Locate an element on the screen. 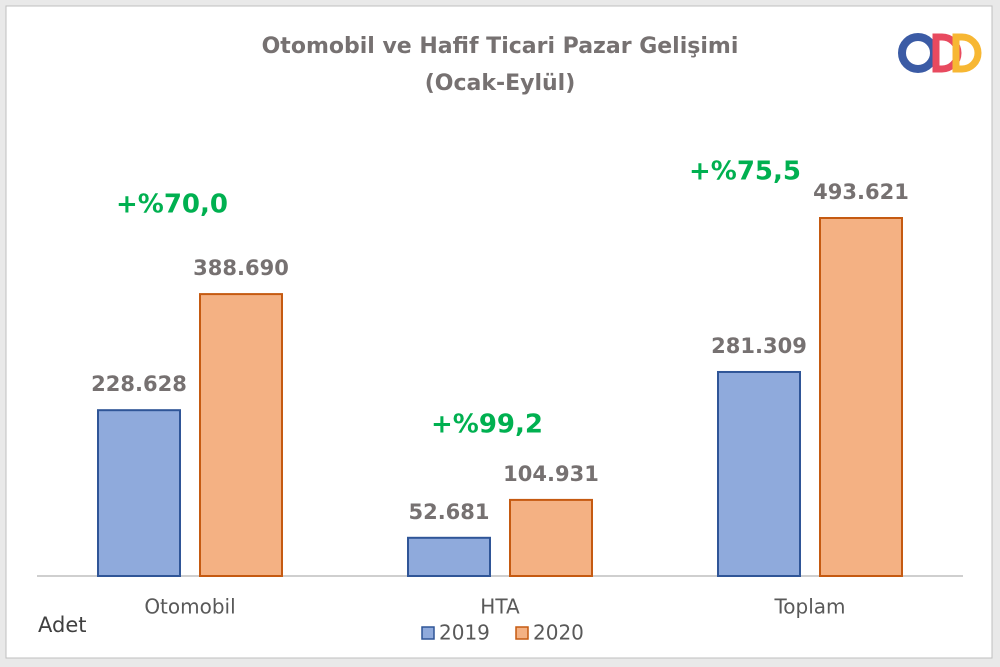  value-label: 493.621 is located at coordinates (861, 192).